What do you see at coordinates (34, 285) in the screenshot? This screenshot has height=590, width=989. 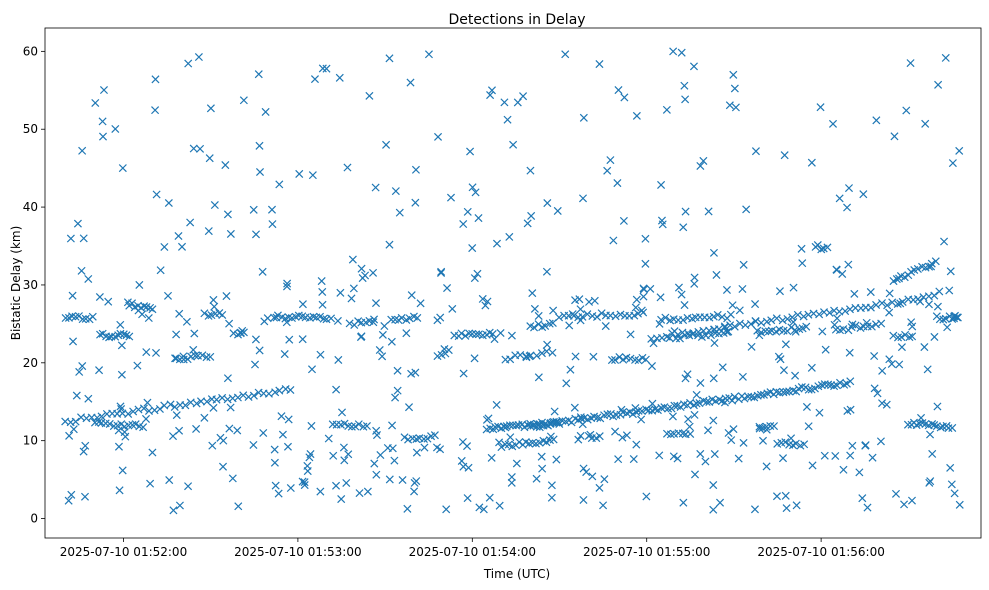 I see `y-axis: 0 10 20 30 40 50 60` at bounding box center [34, 285].